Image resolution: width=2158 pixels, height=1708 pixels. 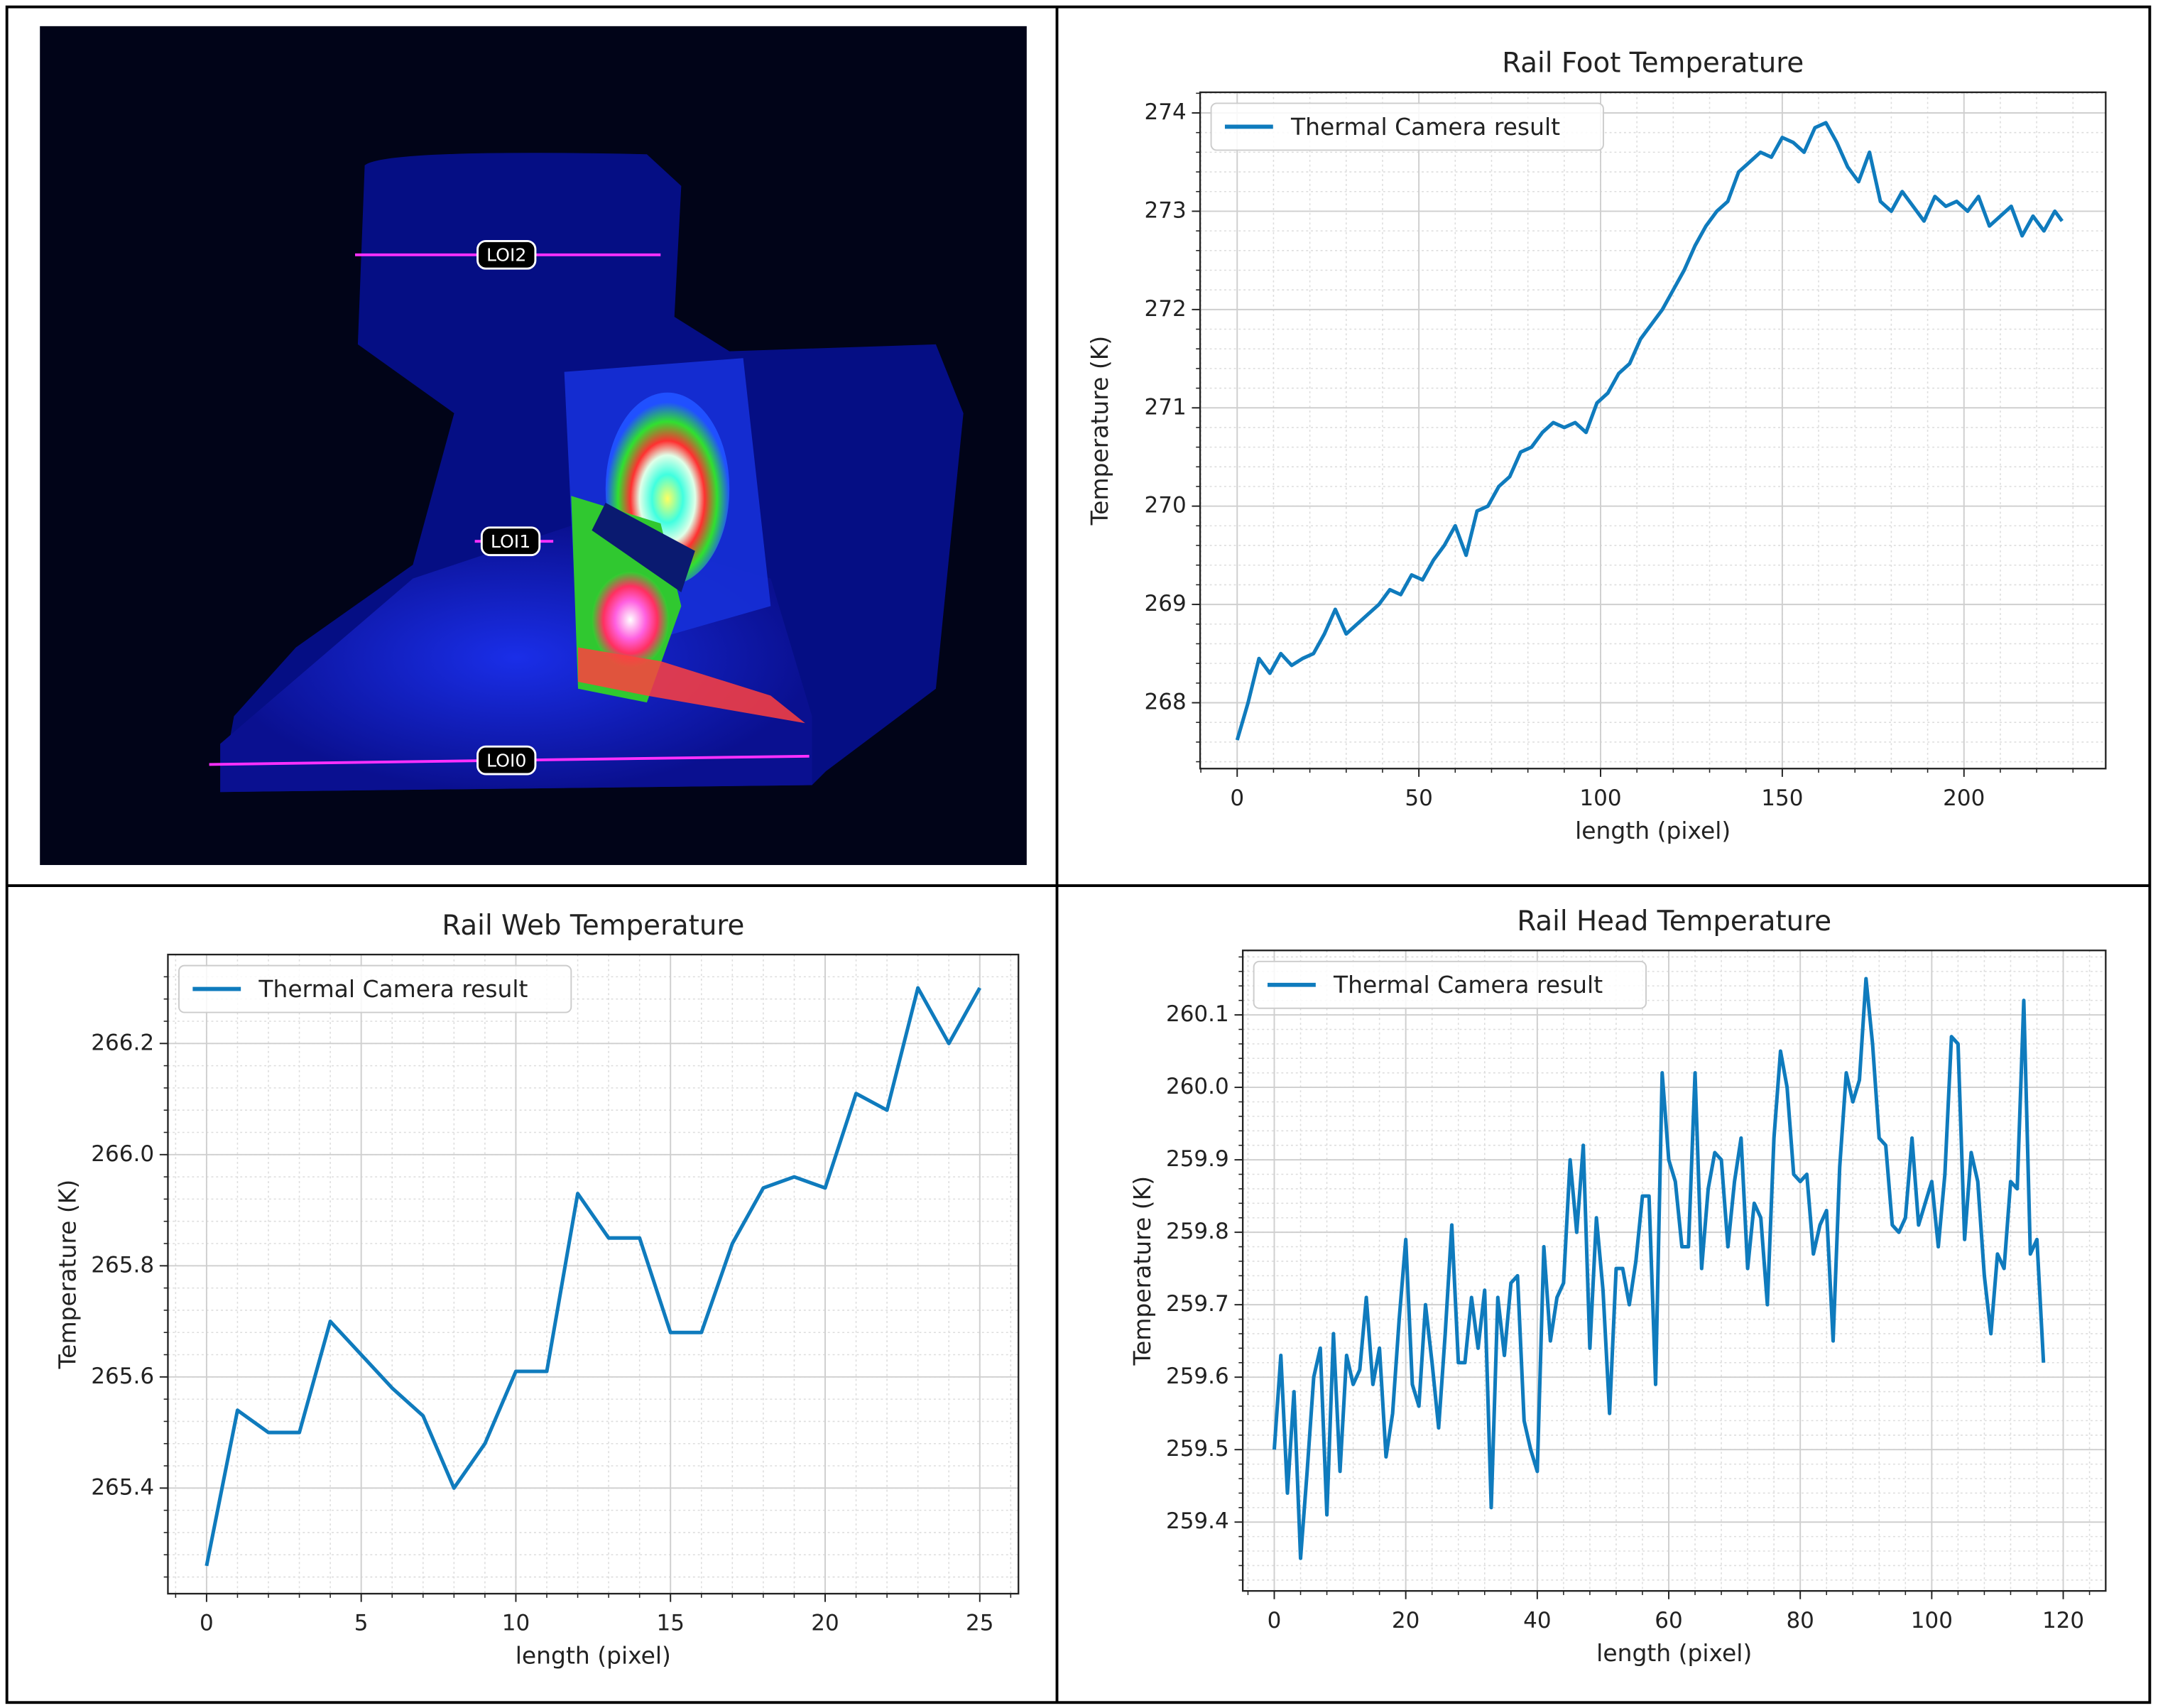 What do you see at coordinates (1964, 798) in the screenshot?
I see `x-tick-label: 200` at bounding box center [1964, 798].